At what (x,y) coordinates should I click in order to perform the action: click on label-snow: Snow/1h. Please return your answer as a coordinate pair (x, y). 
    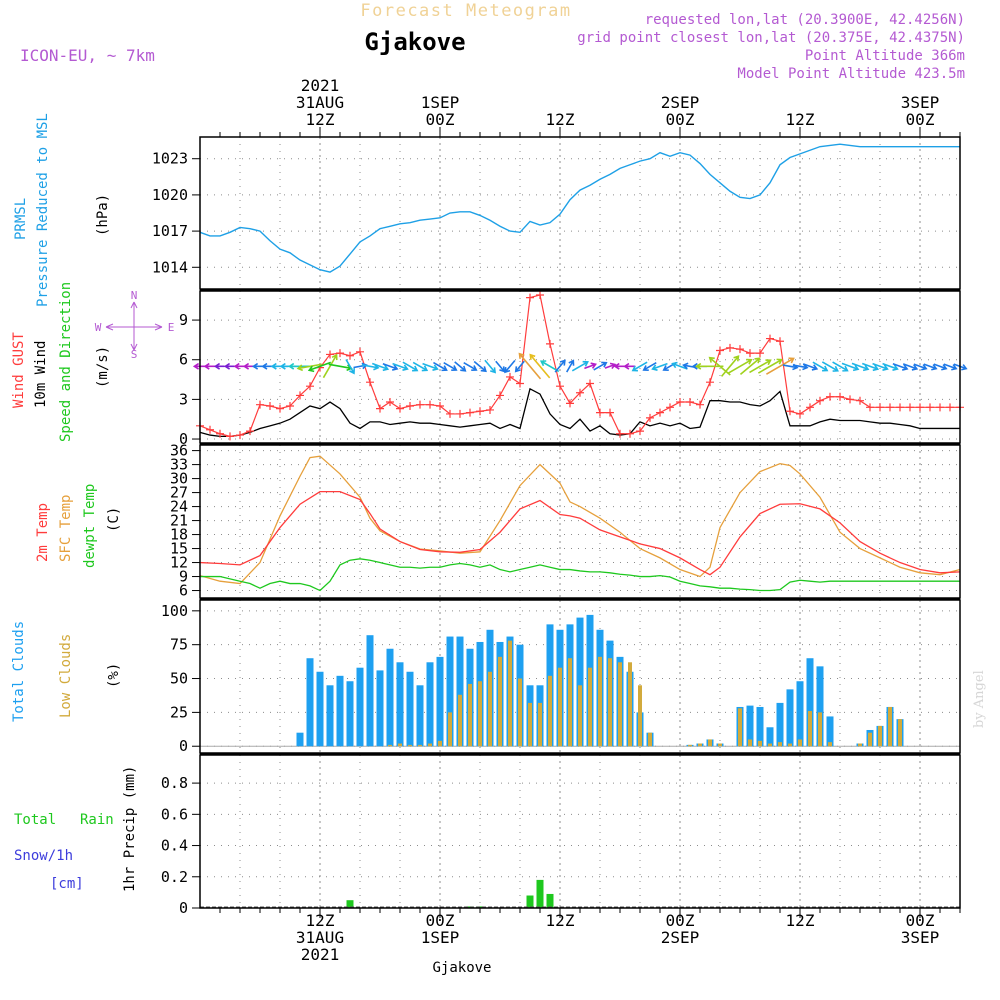
    Looking at the image, I should click on (43, 856).